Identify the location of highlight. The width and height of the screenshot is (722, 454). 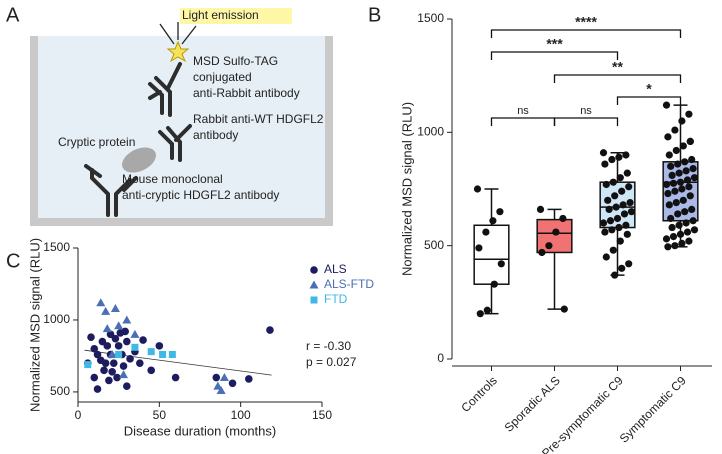
(236, 16).